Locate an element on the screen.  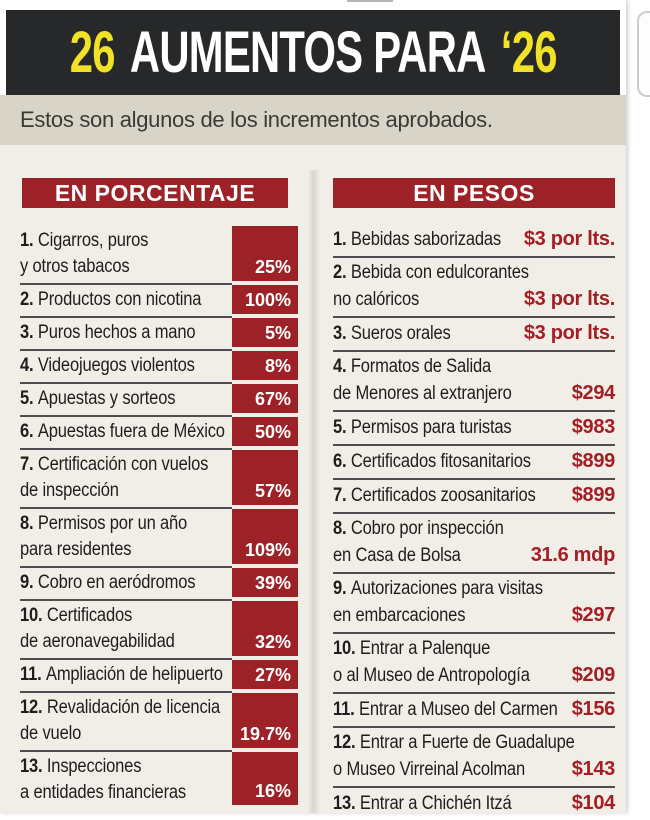
item-number: 3. is located at coordinates (29, 332).